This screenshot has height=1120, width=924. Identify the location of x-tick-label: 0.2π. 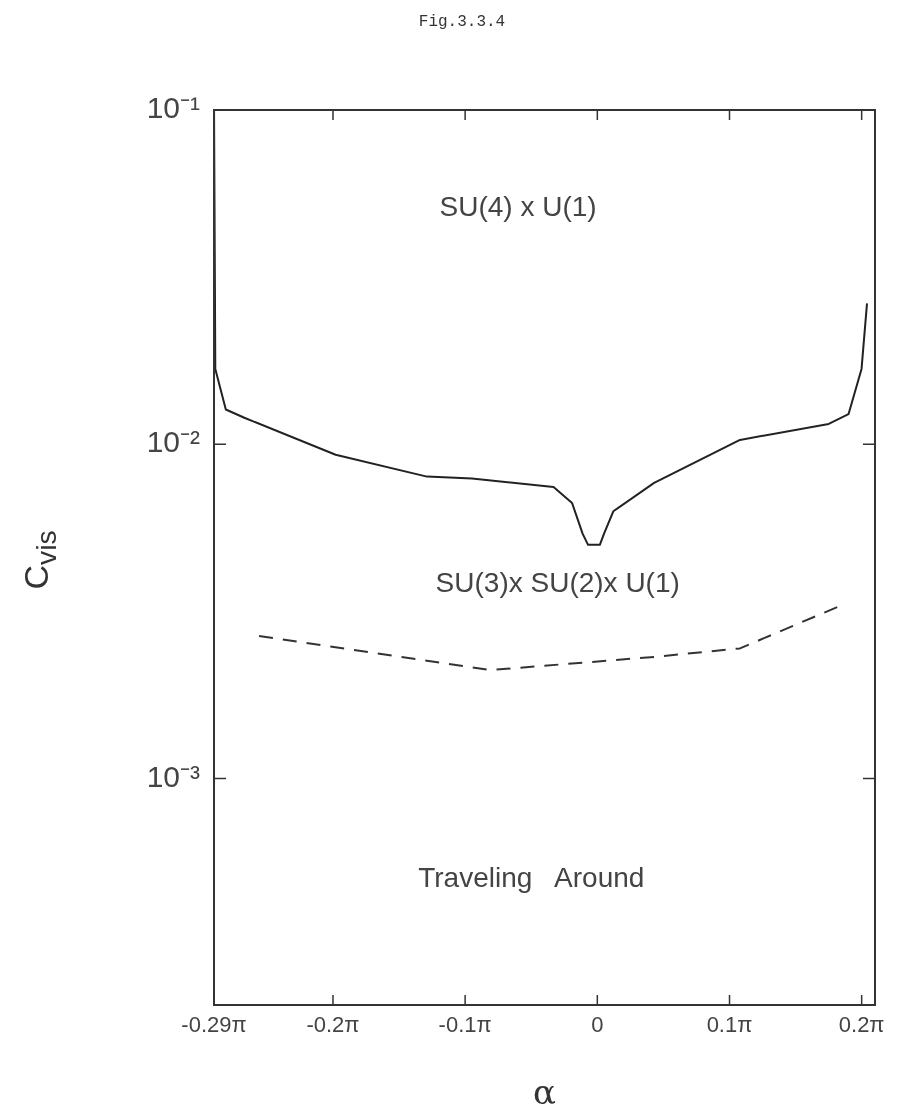
(861, 1025).